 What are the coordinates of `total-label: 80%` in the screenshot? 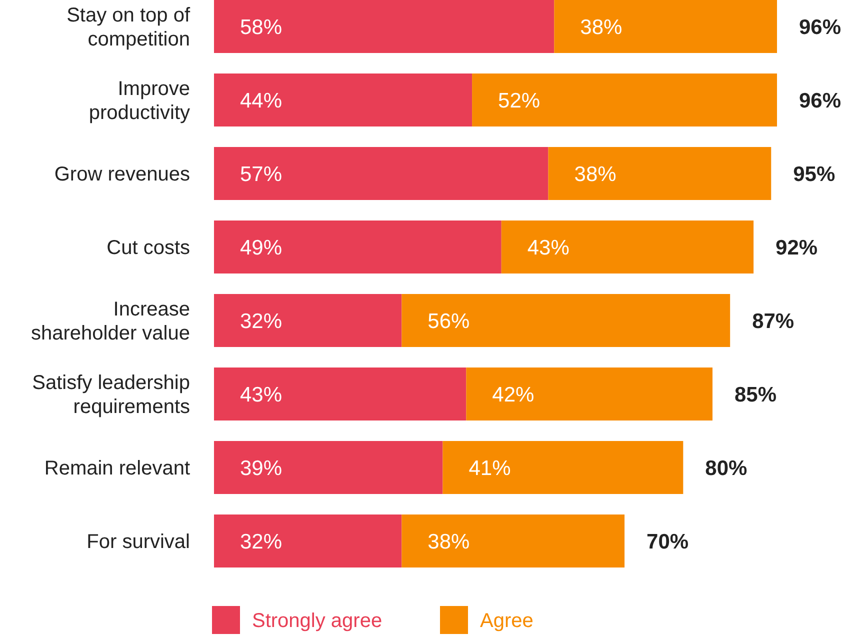 It's located at (726, 468).